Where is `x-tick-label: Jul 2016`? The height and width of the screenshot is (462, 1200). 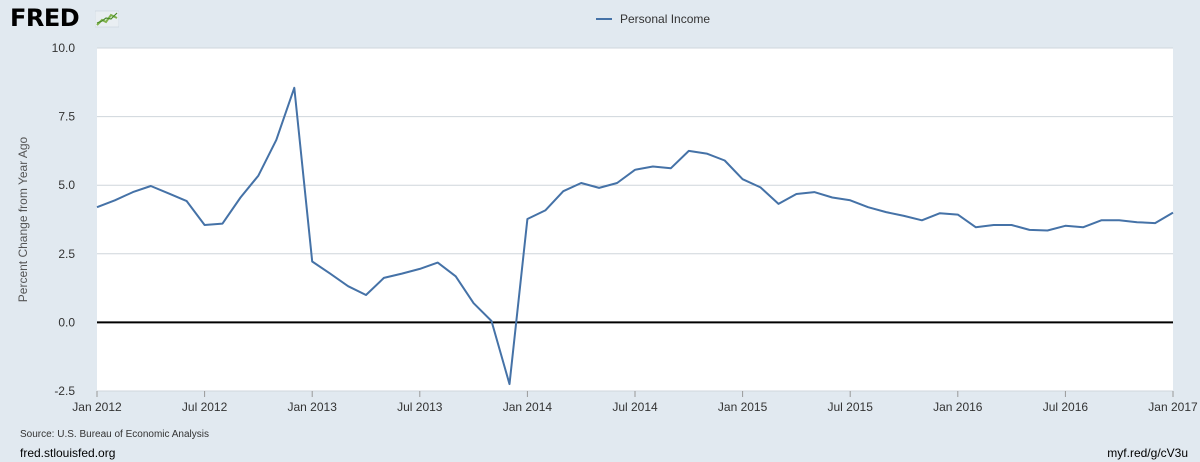
x-tick-label: Jul 2016 is located at coordinates (1066, 407).